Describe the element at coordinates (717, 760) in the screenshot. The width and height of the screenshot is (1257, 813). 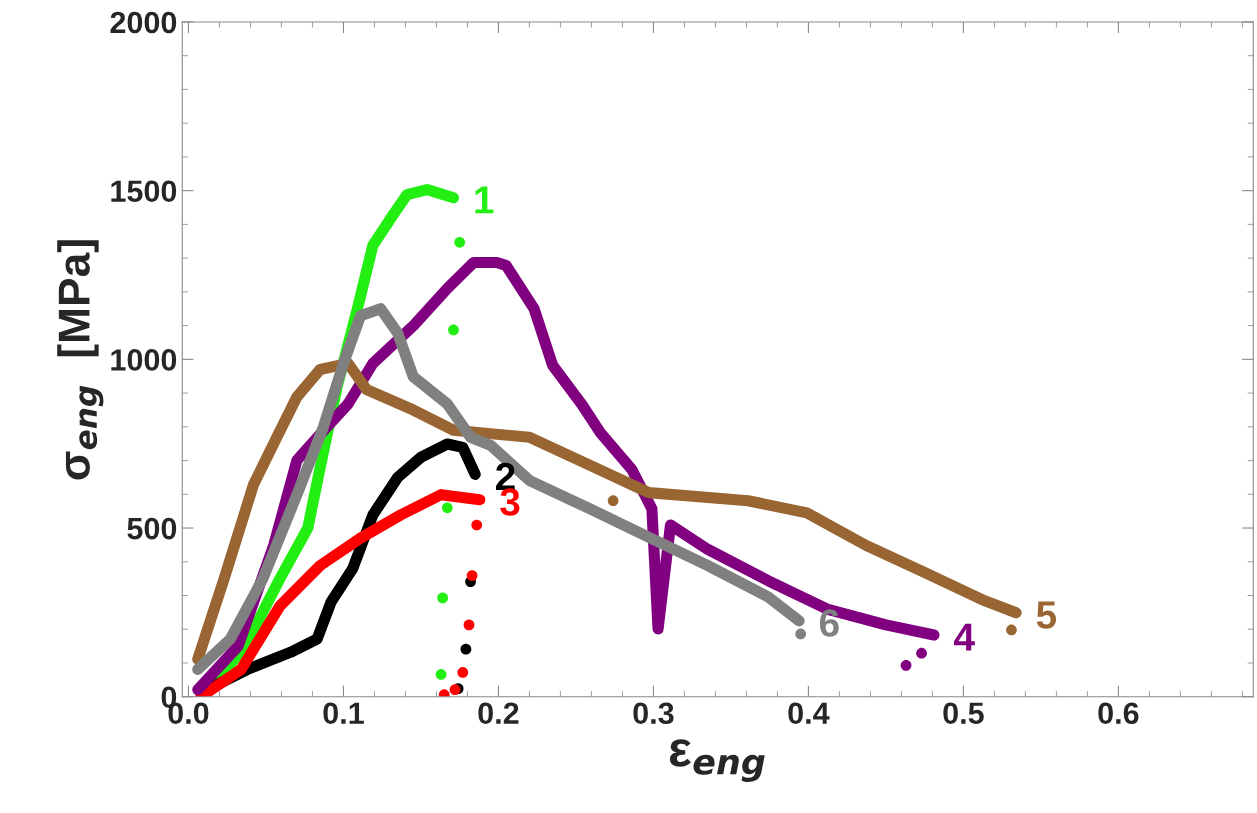
I see `x-axis-title: ε$_{eng}$` at that location.